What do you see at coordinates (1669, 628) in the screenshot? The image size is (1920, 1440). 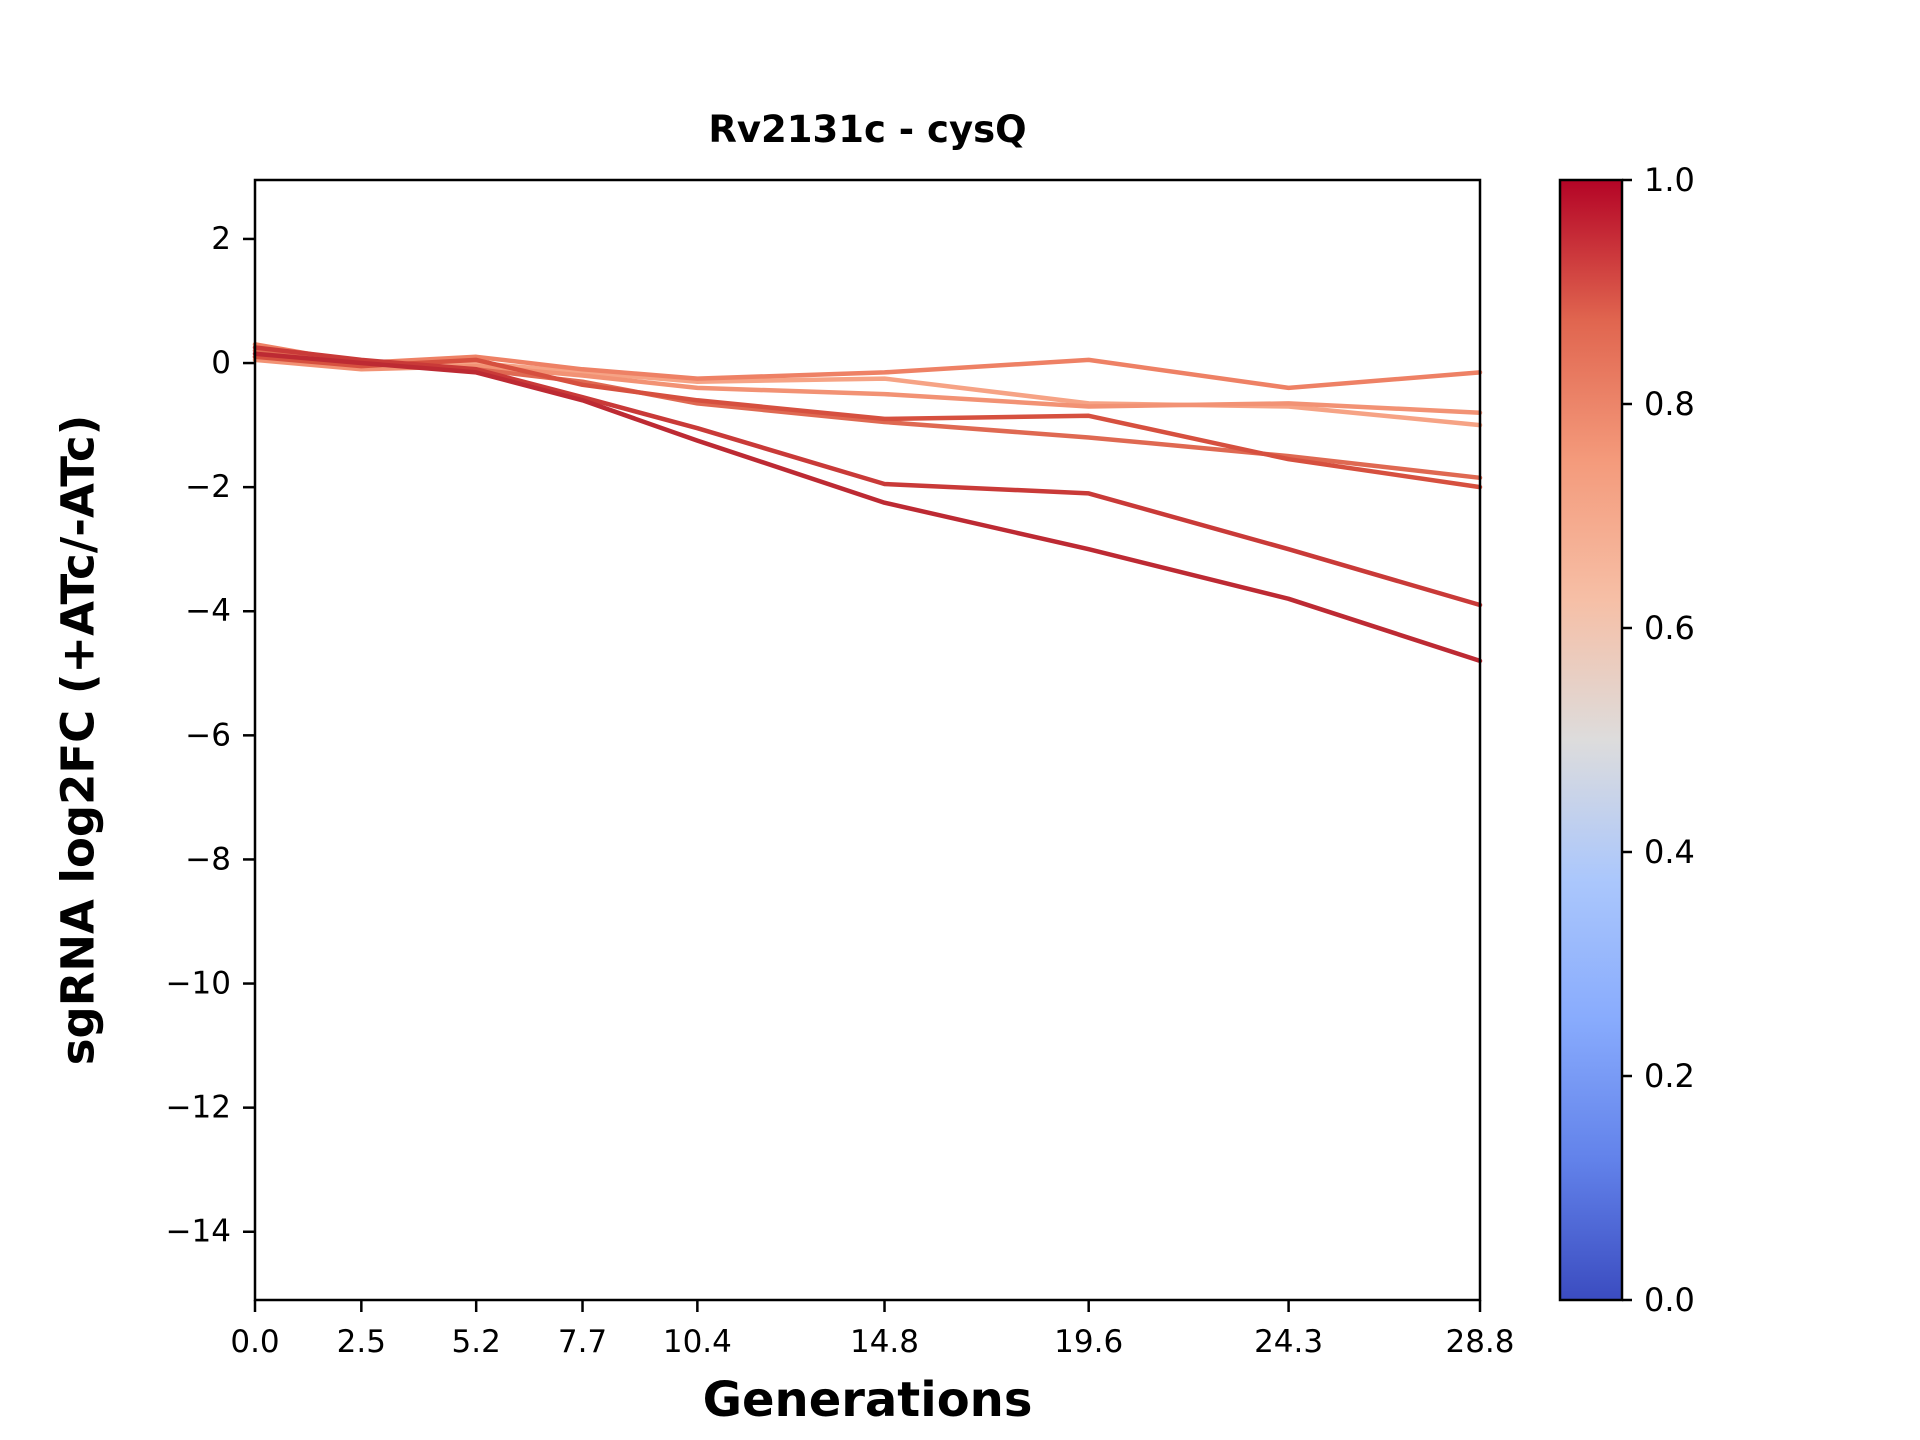 I see `colorbar-tick-label: 0.6` at bounding box center [1669, 628].